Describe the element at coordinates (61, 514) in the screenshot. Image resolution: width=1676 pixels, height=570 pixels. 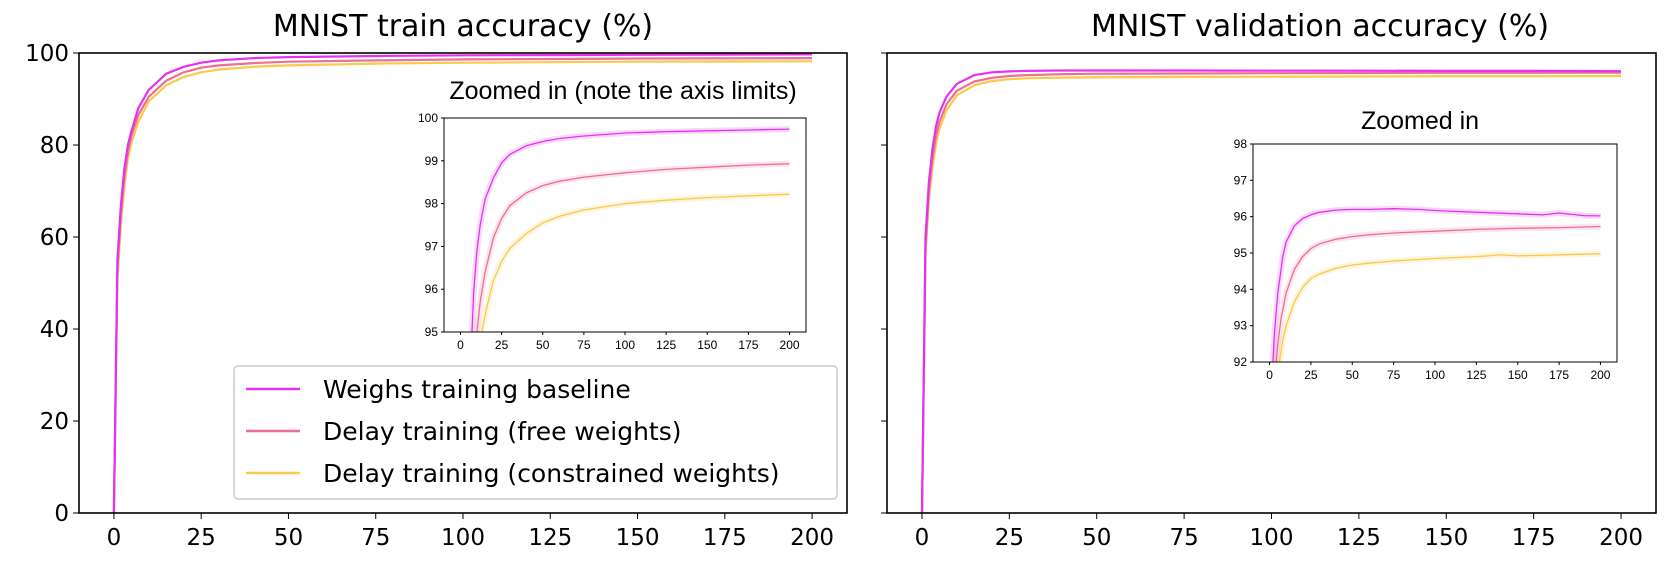
I see `train-ytick-label-0: 0` at that location.